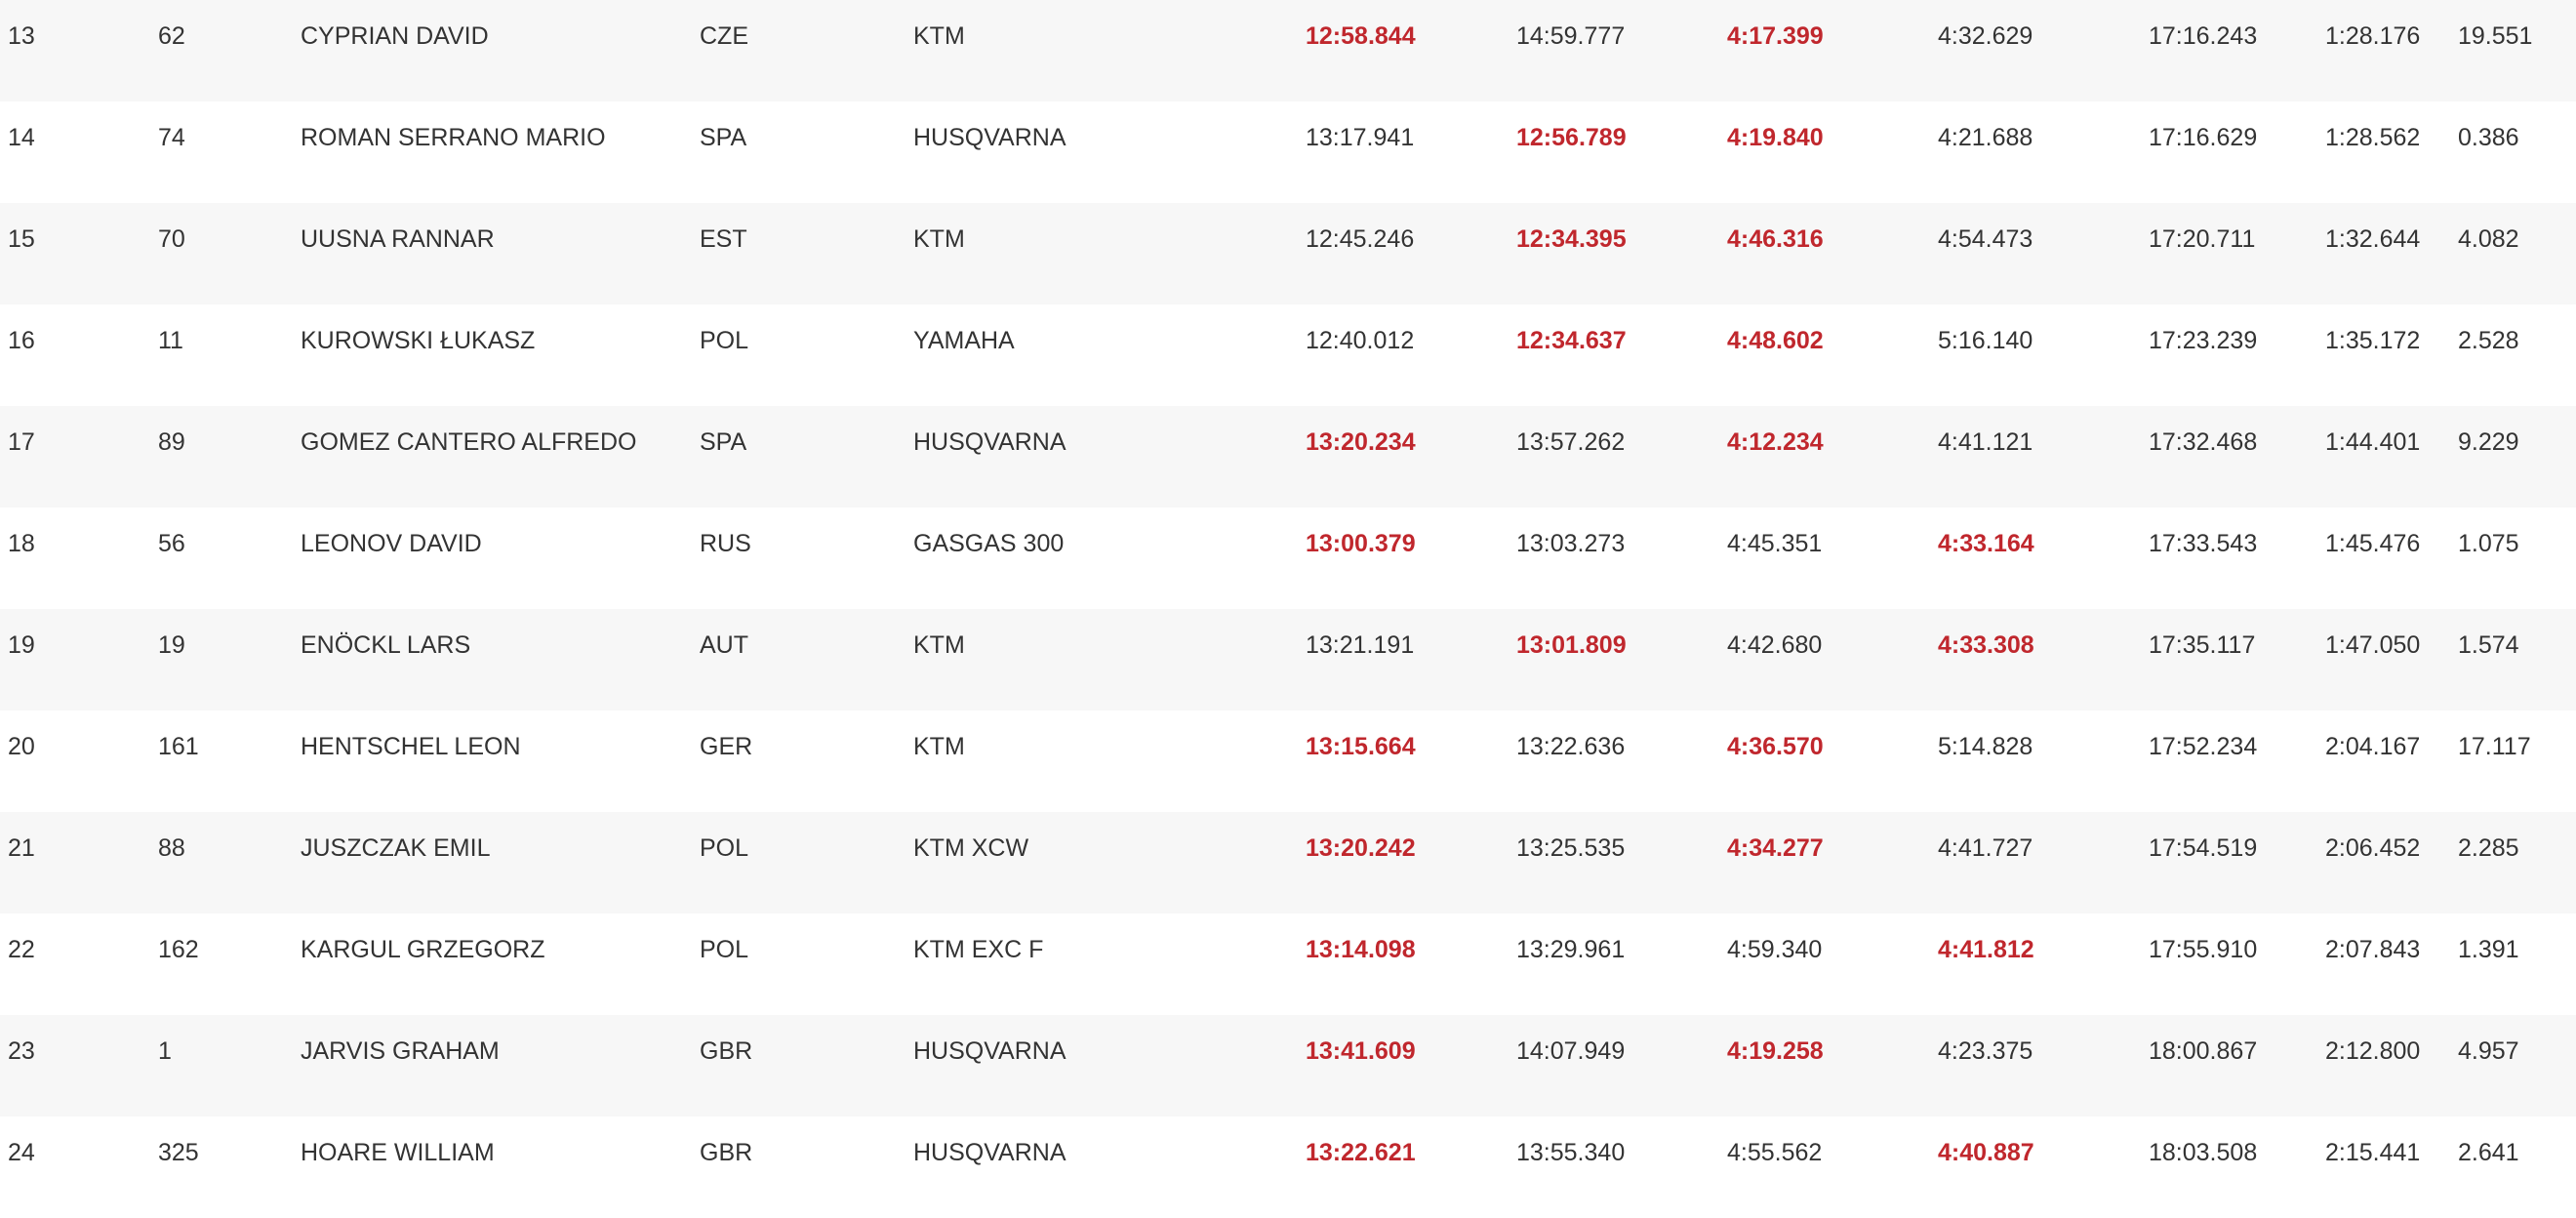 This screenshot has height=1218, width=2576. What do you see at coordinates (726, 747) in the screenshot?
I see `nationality-cell: GER` at bounding box center [726, 747].